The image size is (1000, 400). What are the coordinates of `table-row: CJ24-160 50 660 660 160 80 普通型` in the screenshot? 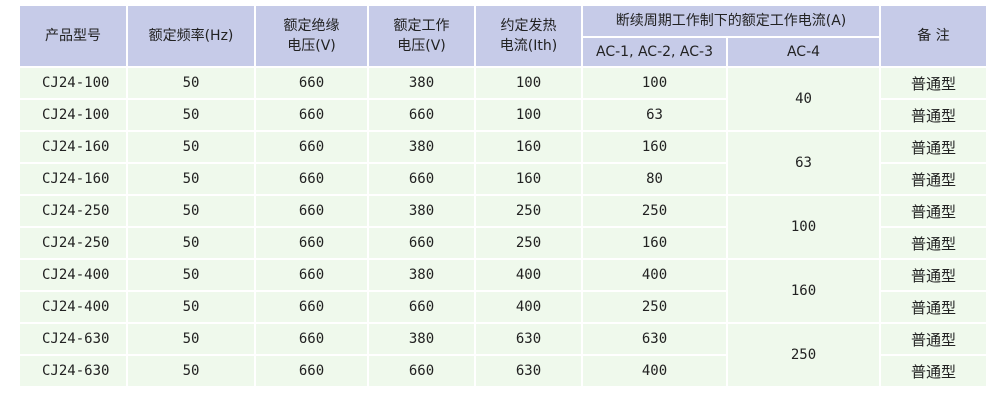 It's located at (503, 179).